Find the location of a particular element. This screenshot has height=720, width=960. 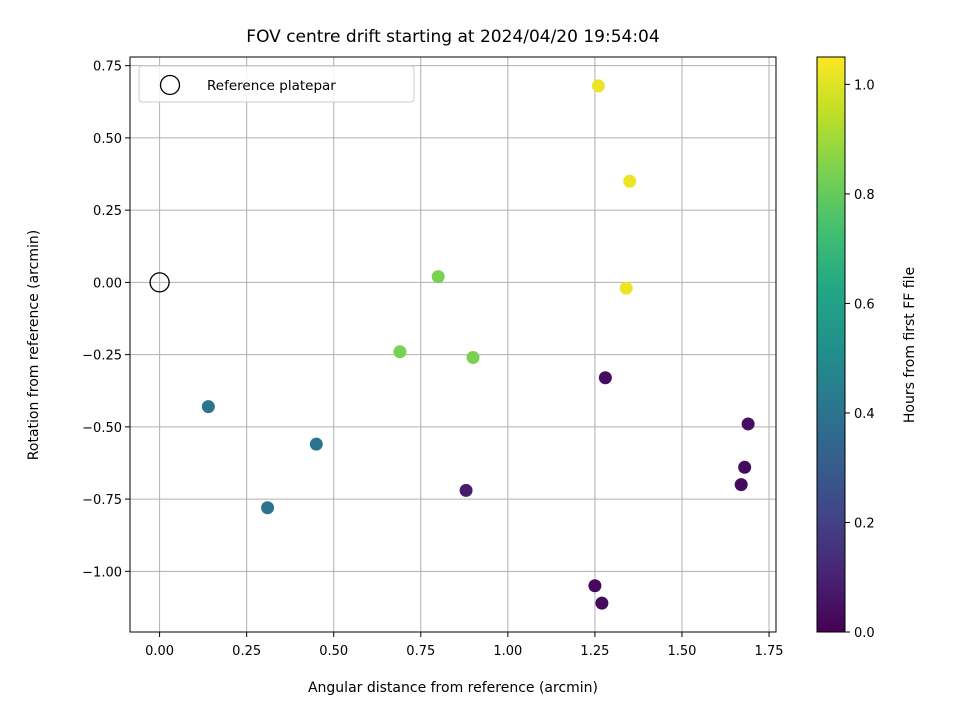

colorbar-tick-label: 0.0 is located at coordinates (864, 633).